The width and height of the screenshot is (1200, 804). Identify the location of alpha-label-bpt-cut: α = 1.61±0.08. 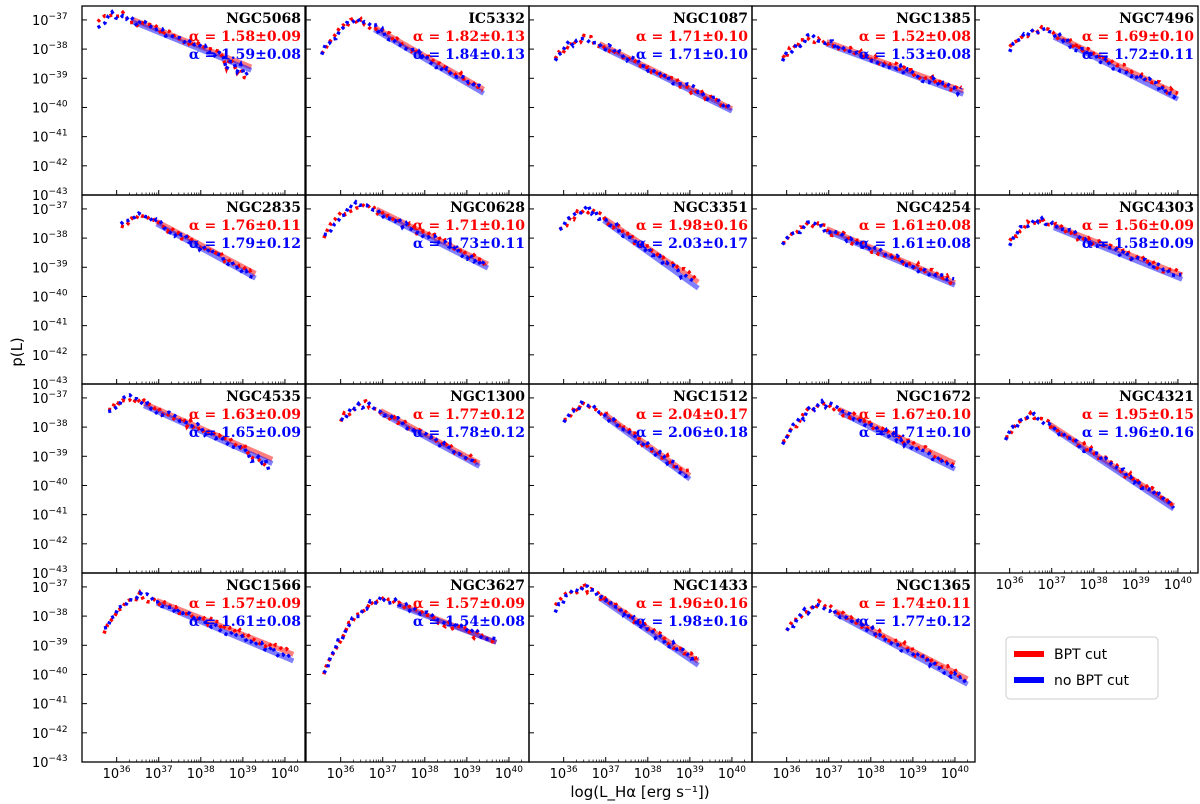
(915, 226).